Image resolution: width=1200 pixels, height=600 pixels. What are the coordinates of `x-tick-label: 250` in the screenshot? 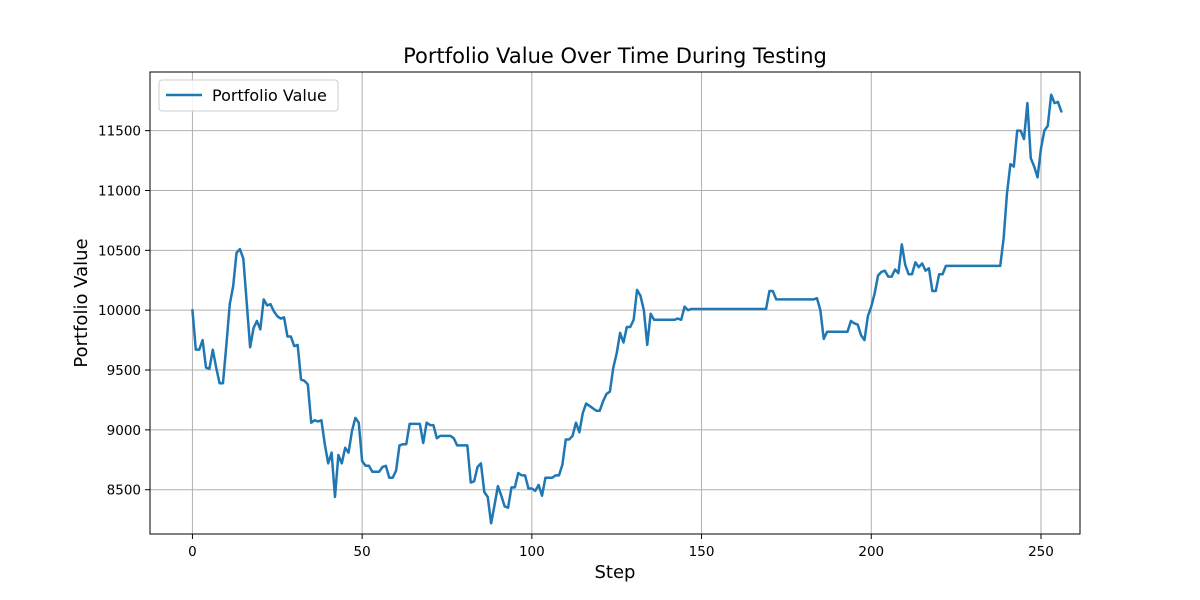 It's located at (1041, 552).